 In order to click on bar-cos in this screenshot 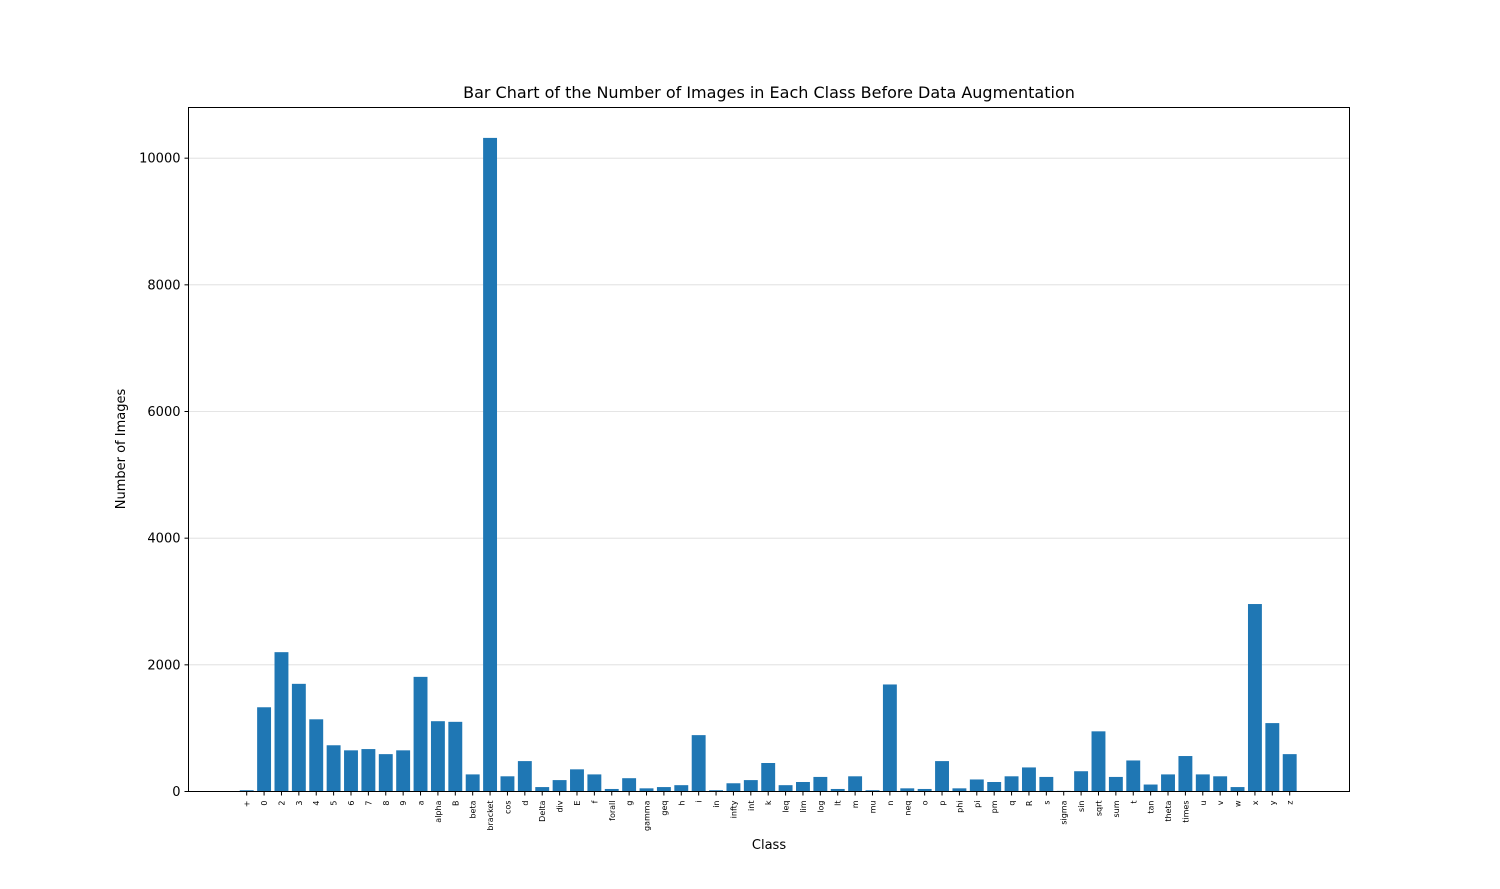, I will do `click(507, 784)`.